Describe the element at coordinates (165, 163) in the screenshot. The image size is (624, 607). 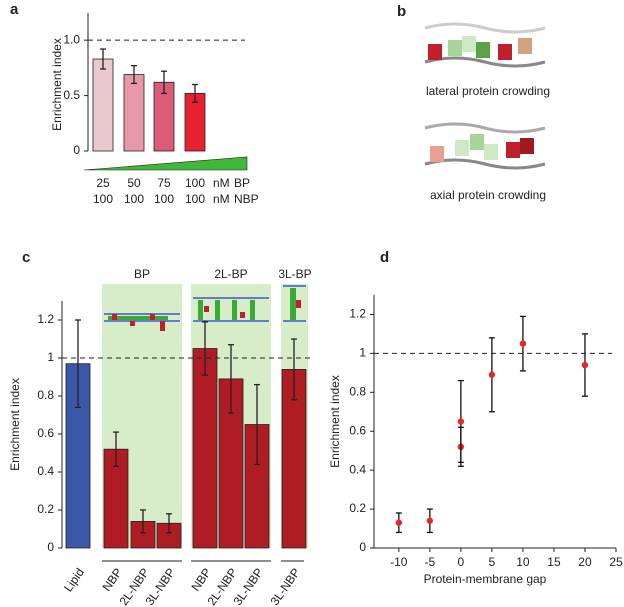
I see `gradient-wedge` at that location.